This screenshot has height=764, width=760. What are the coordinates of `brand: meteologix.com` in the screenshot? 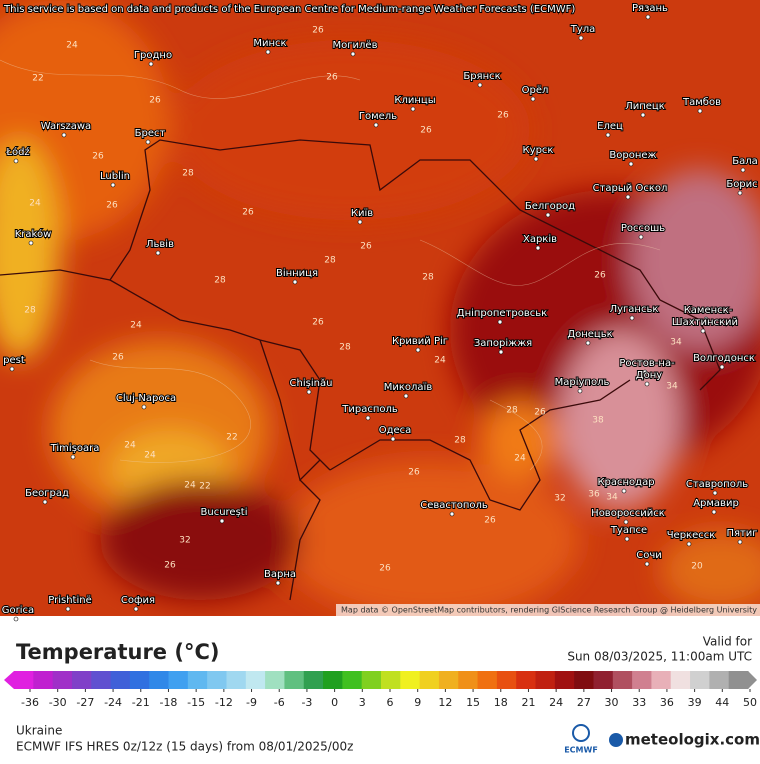 It's located at (692, 740).